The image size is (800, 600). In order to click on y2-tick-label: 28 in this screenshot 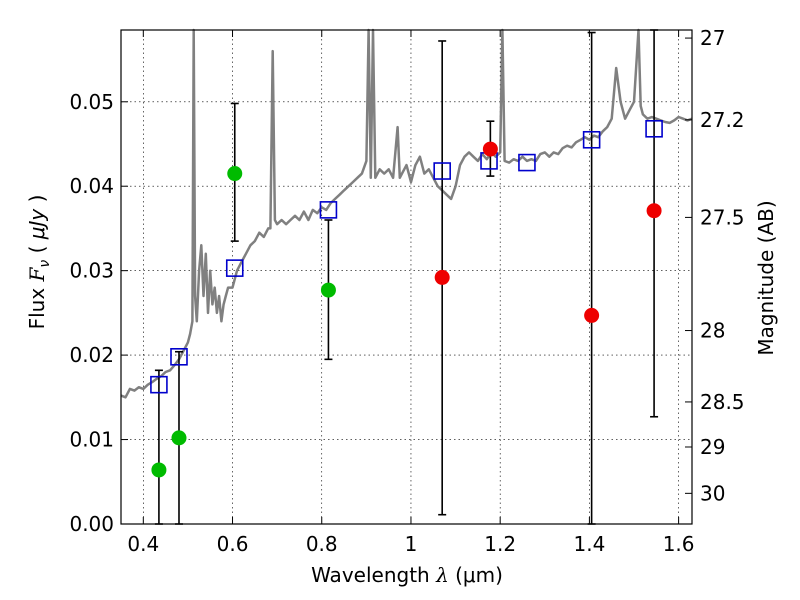, I will do `click(712, 331)`.